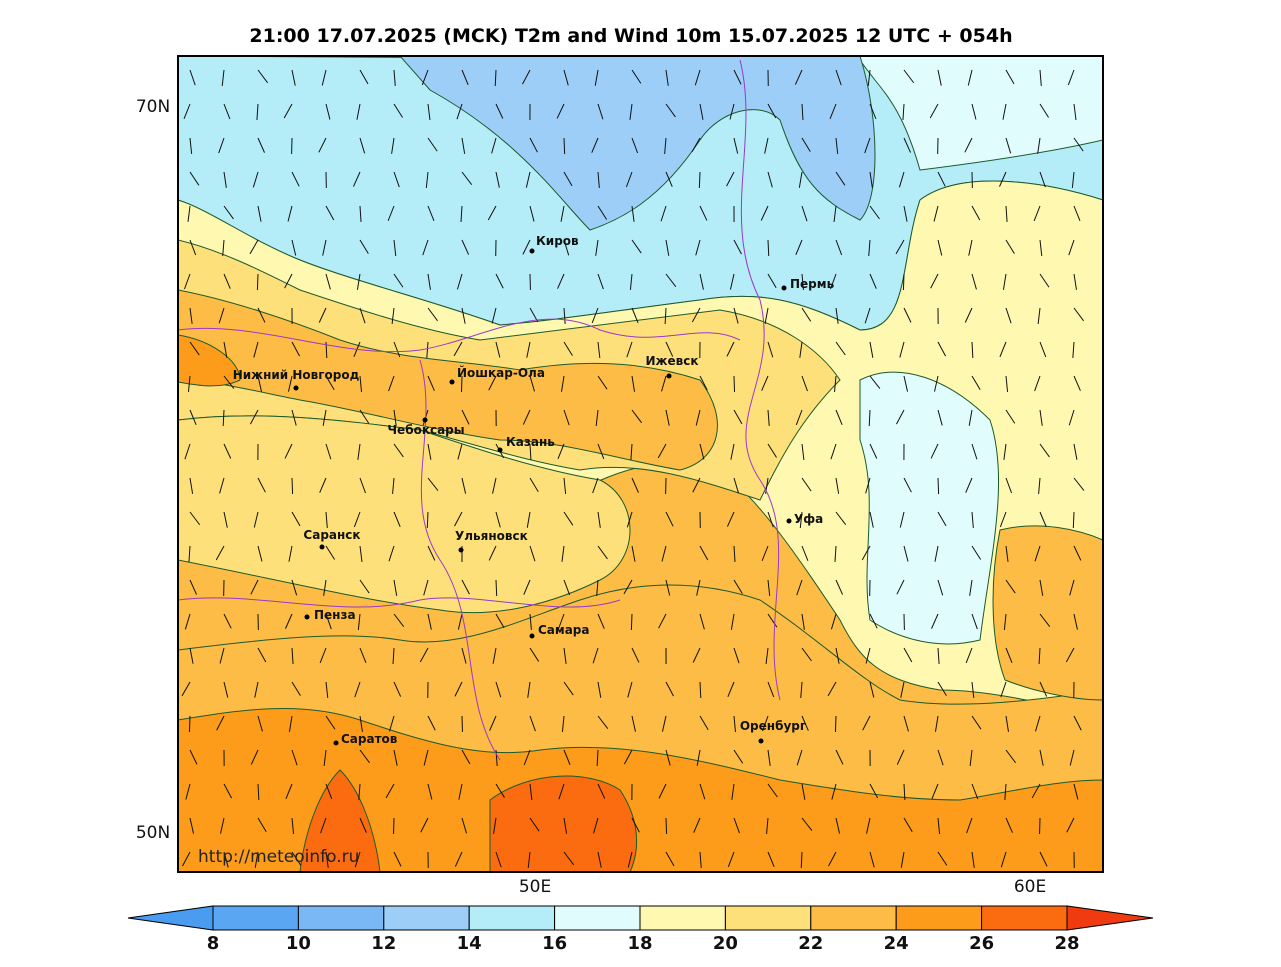  What do you see at coordinates (335, 615) in the screenshot?
I see `city-label: Пенза` at bounding box center [335, 615].